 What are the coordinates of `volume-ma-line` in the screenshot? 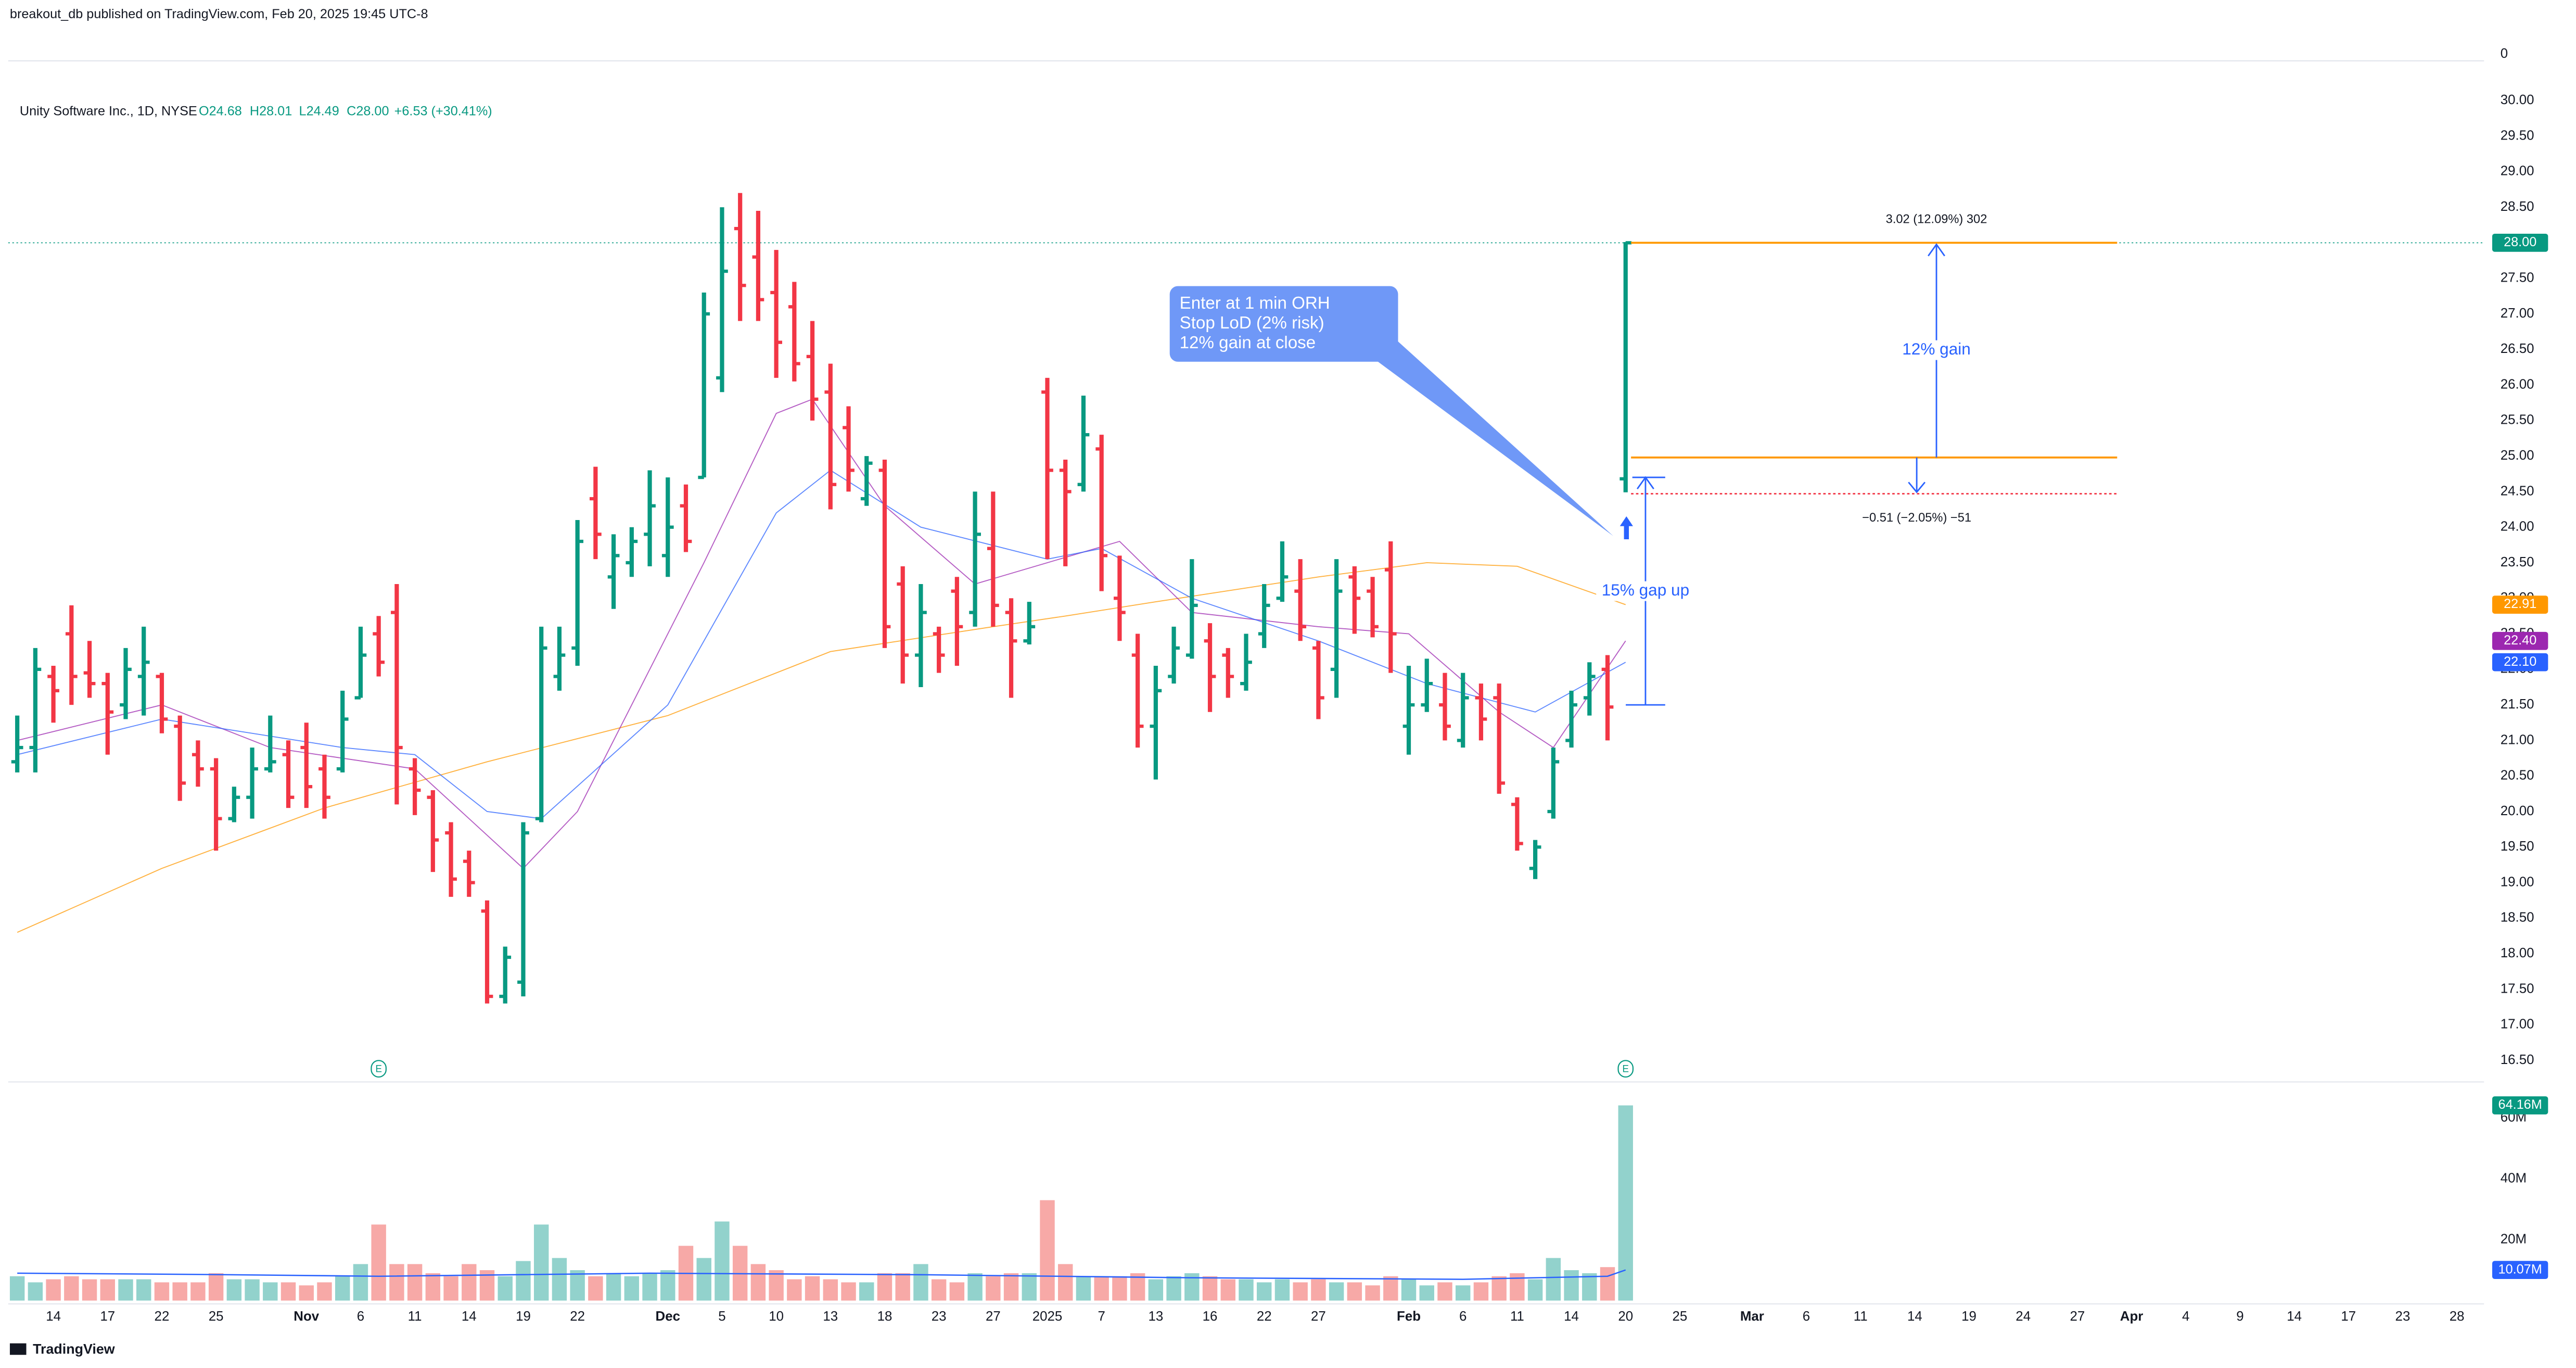 It's located at (821, 1274).